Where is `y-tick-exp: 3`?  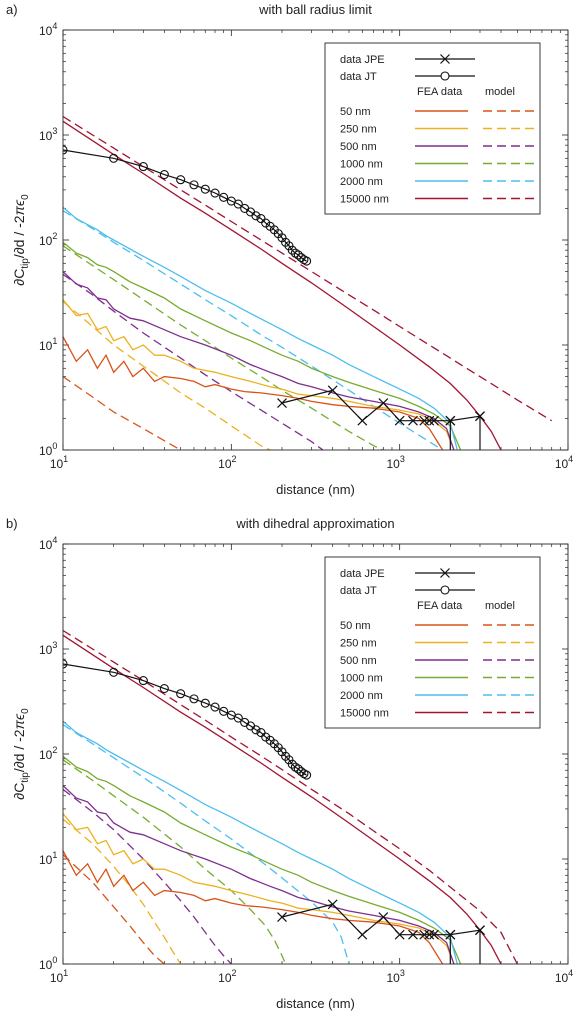 y-tick-exp: 3 is located at coordinates (54, 645).